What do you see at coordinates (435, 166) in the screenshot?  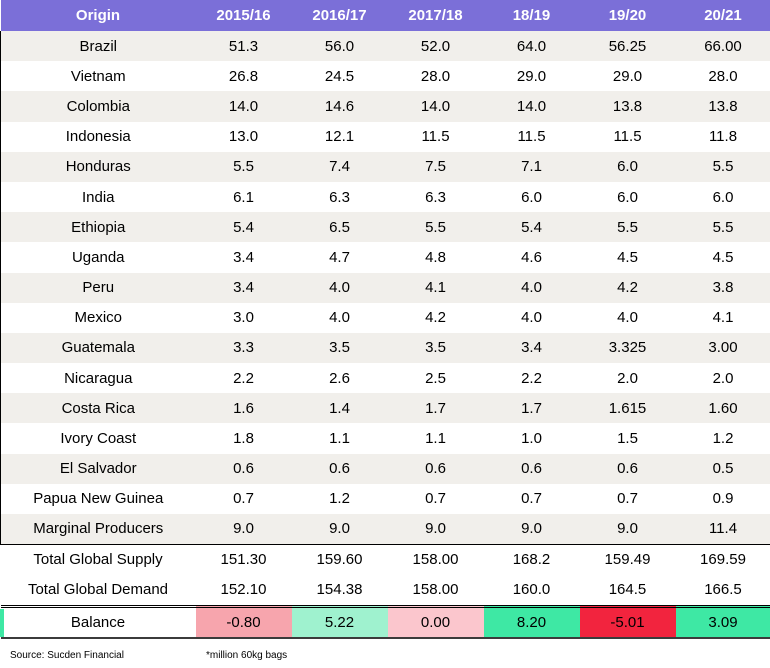 I see `value-cell: 7.5` at bounding box center [435, 166].